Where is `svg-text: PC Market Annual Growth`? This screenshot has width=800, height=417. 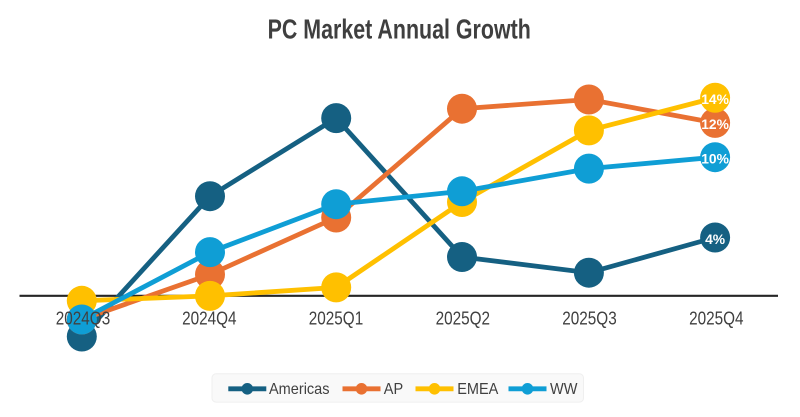
svg-text: PC Market Annual Growth is located at coordinates (399, 30).